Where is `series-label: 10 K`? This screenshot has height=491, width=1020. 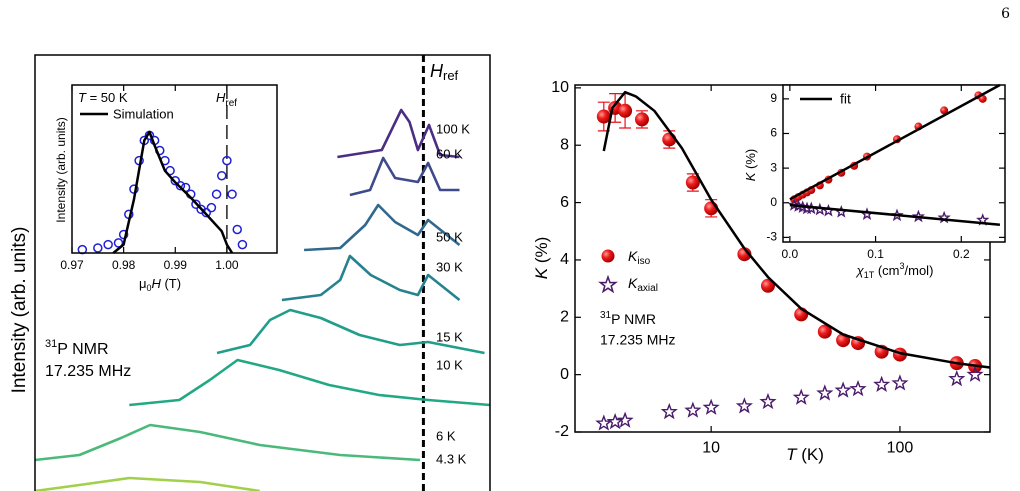
series-label: 10 K is located at coordinates (449, 364).